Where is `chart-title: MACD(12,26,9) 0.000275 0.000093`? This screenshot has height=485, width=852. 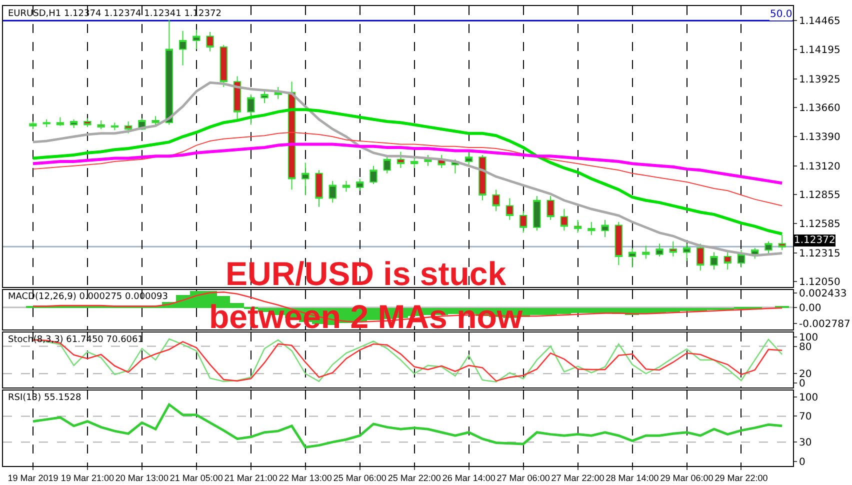 chart-title: MACD(12,26,9) 0.000275 0.000093 is located at coordinates (88, 297).